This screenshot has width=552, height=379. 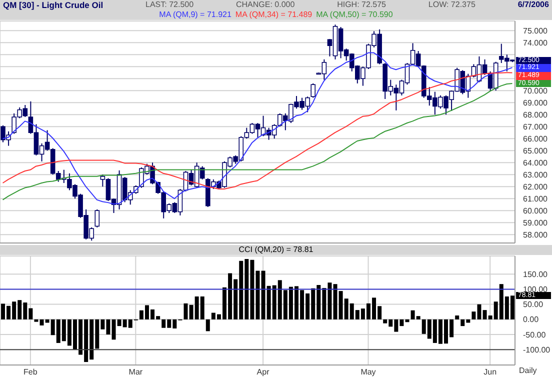 What do you see at coordinates (535, 103) in the screenshot?
I see `y-tick-label: 69.000` at bounding box center [535, 103].